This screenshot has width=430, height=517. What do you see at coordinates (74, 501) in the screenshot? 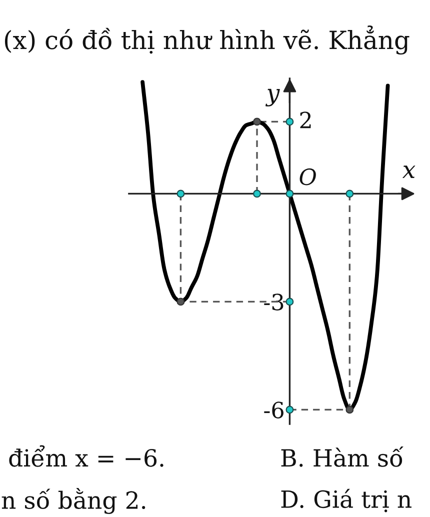
I see `text: n số bằng 2.` at bounding box center [74, 501].